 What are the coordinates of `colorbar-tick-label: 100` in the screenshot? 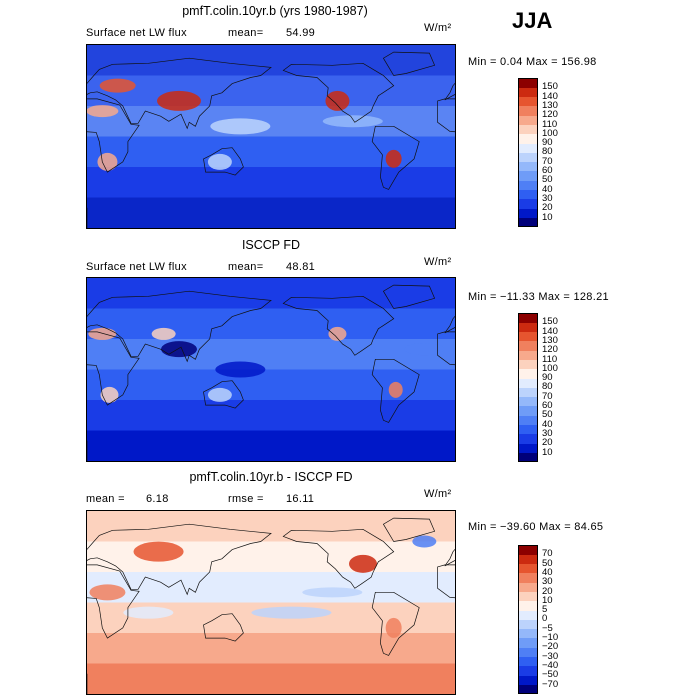 It's located at (550, 368).